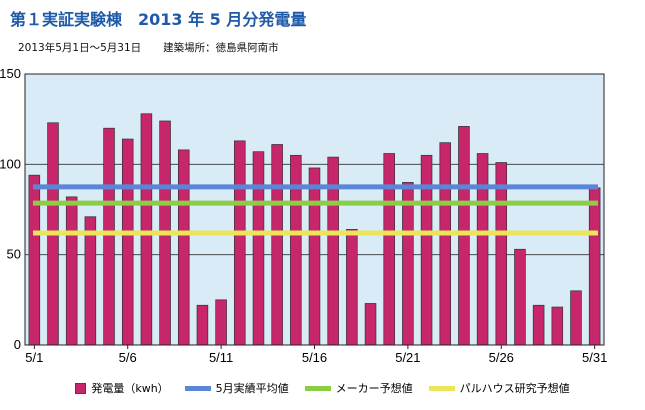  What do you see at coordinates (594, 357) in the screenshot?
I see `x-tick-label: 5/31` at bounding box center [594, 357].